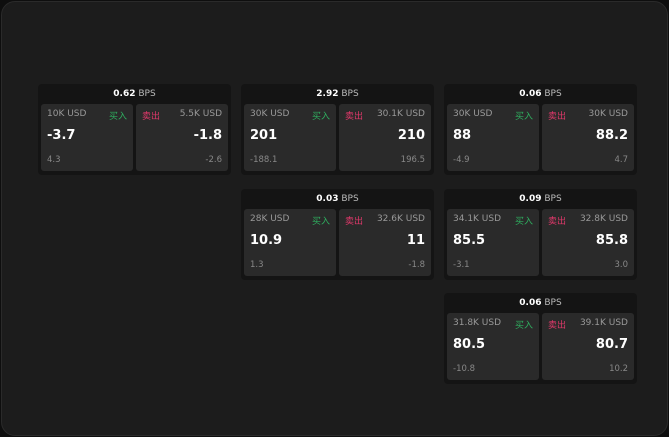 The width and height of the screenshot is (669, 437). I want to click on ask-size: 30K USD, so click(608, 114).